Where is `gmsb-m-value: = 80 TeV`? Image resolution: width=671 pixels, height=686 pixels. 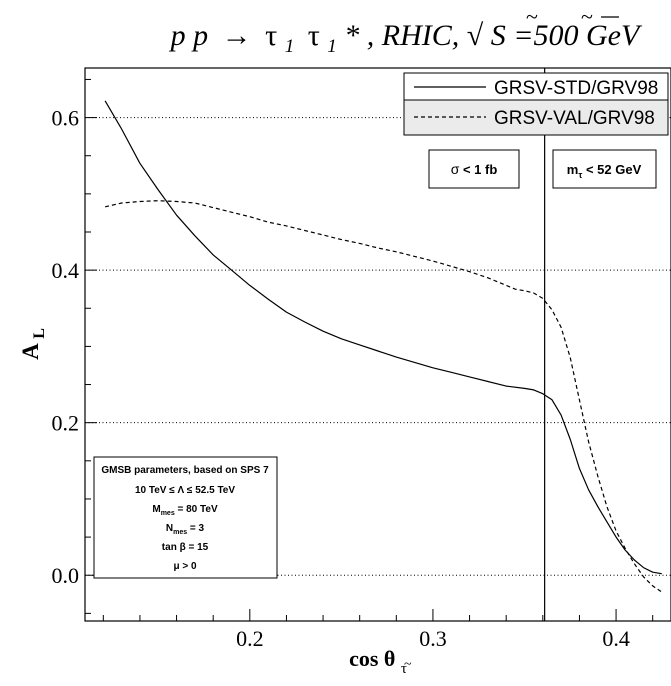
gmsb-m-value: = 80 TeV is located at coordinates (196, 509).